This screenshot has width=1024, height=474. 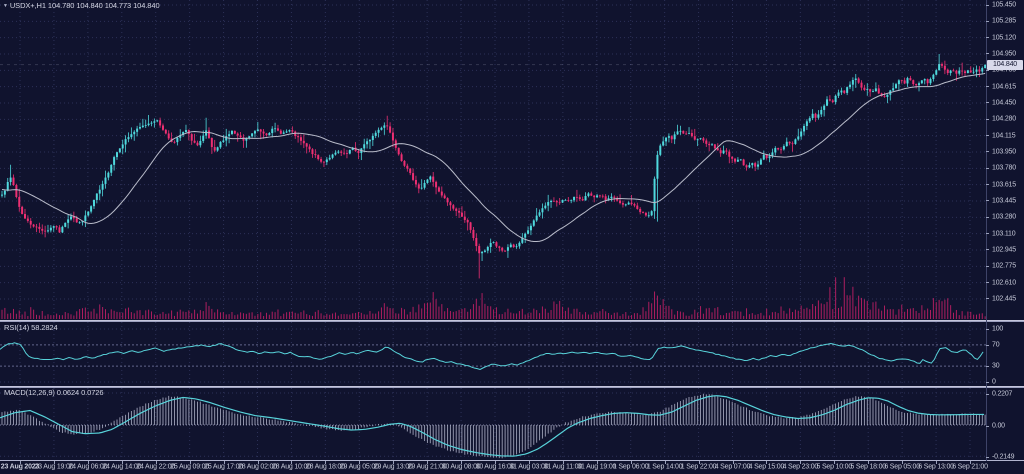 What do you see at coordinates (190, 467) in the screenshot?
I see `time-axis-label: 25 Aug 09:00` at bounding box center [190, 467].